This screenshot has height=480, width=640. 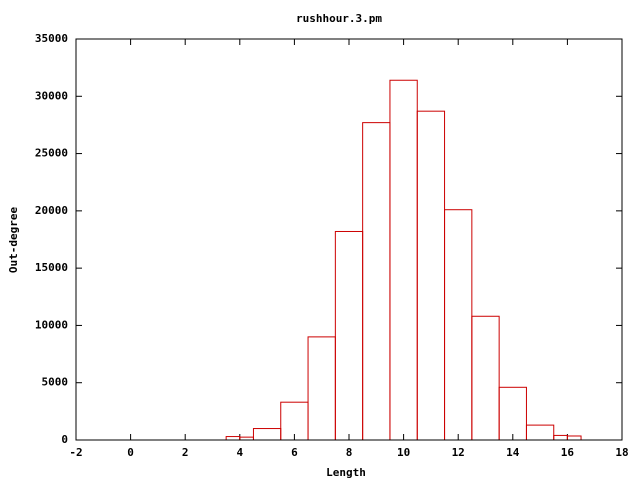 I want to click on x-tick-label: 2, so click(x=185, y=452).